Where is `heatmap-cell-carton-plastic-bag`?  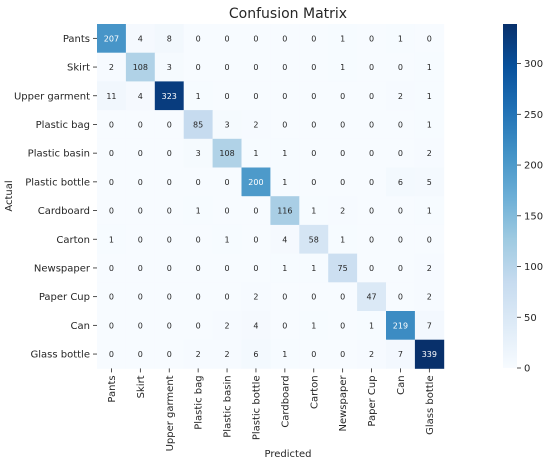 heatmap-cell-carton-plastic-bag is located at coordinates (198, 239).